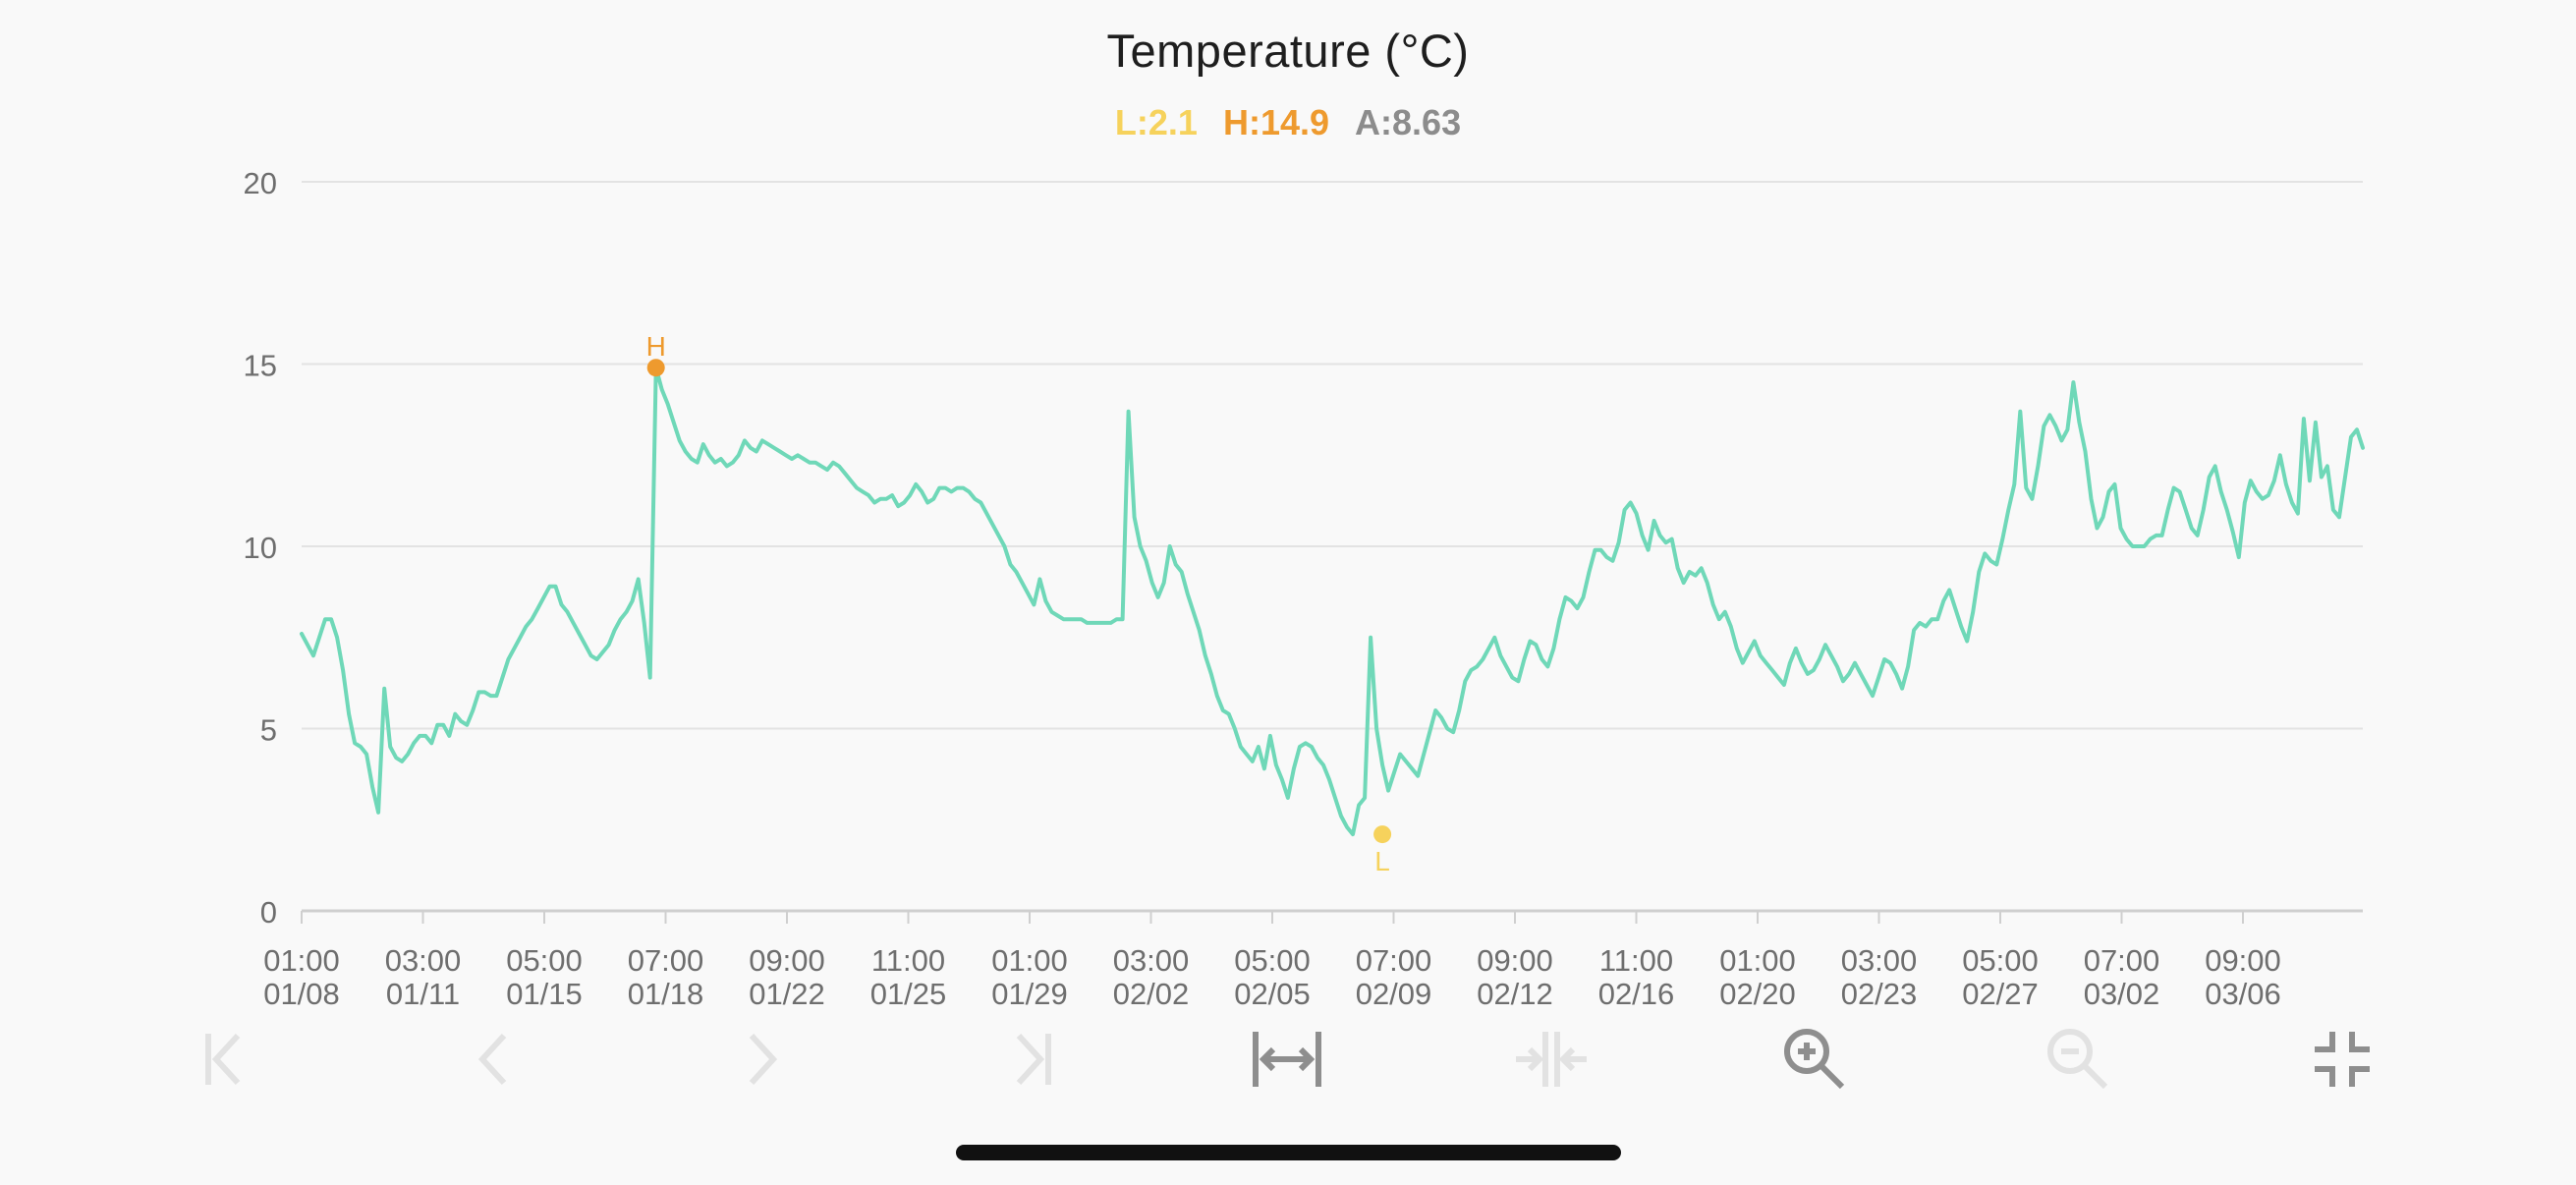  I want to click on compress-width-icon, so click(1551, 1060).